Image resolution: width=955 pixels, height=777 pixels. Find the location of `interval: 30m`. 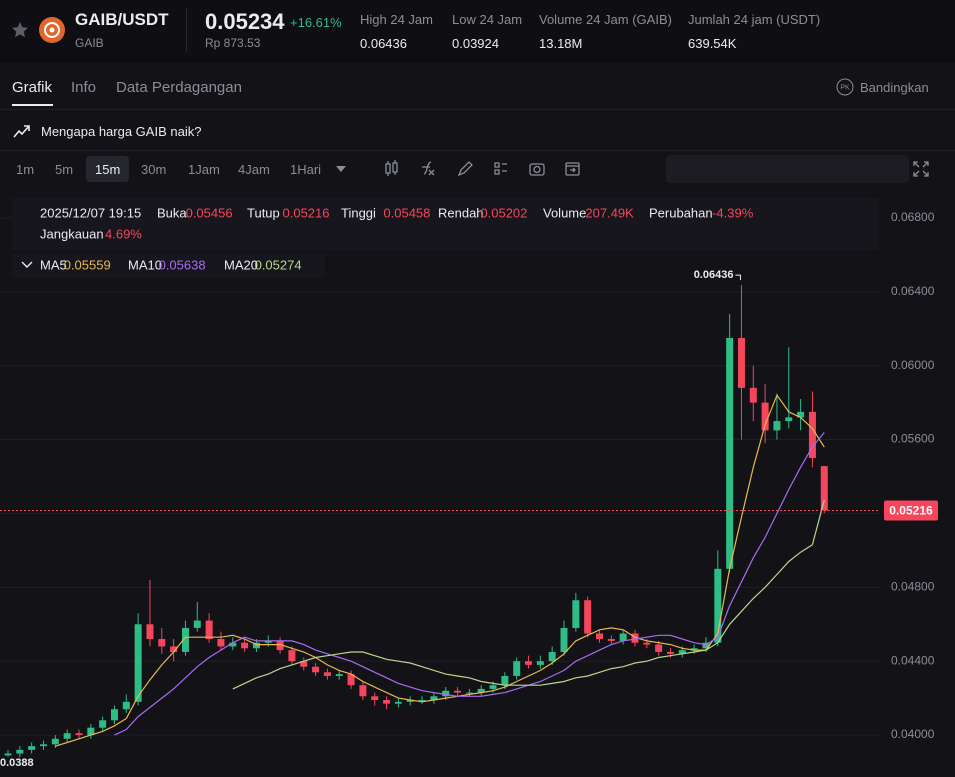

interval: 30m is located at coordinates (154, 169).